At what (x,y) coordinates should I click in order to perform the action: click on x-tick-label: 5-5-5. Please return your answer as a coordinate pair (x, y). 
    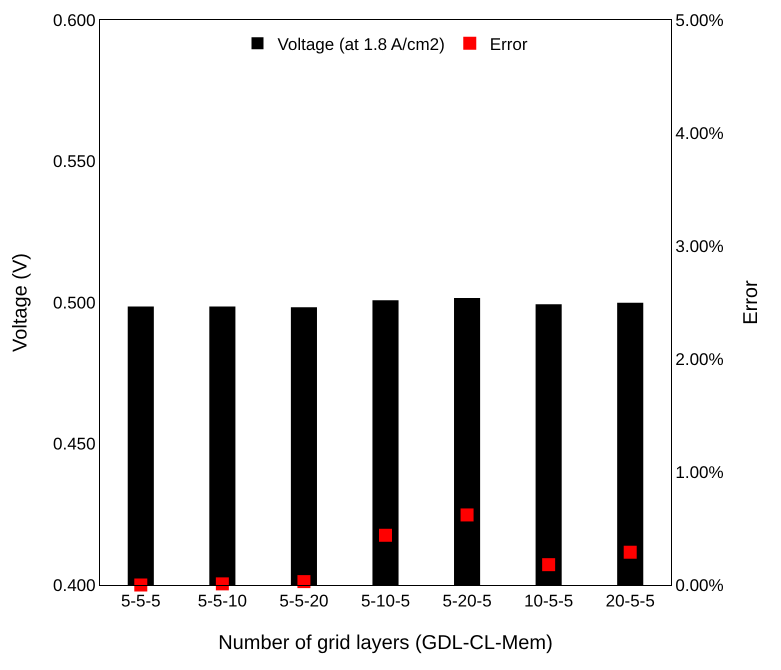
    Looking at the image, I should click on (140, 600).